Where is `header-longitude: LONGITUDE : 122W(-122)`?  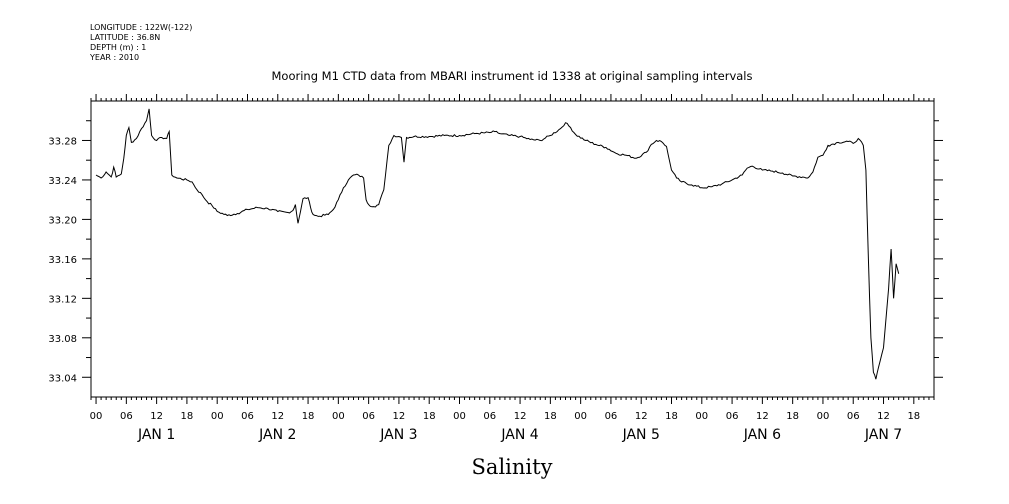 header-longitude: LONGITUDE : 122W(-122) is located at coordinates (141, 27).